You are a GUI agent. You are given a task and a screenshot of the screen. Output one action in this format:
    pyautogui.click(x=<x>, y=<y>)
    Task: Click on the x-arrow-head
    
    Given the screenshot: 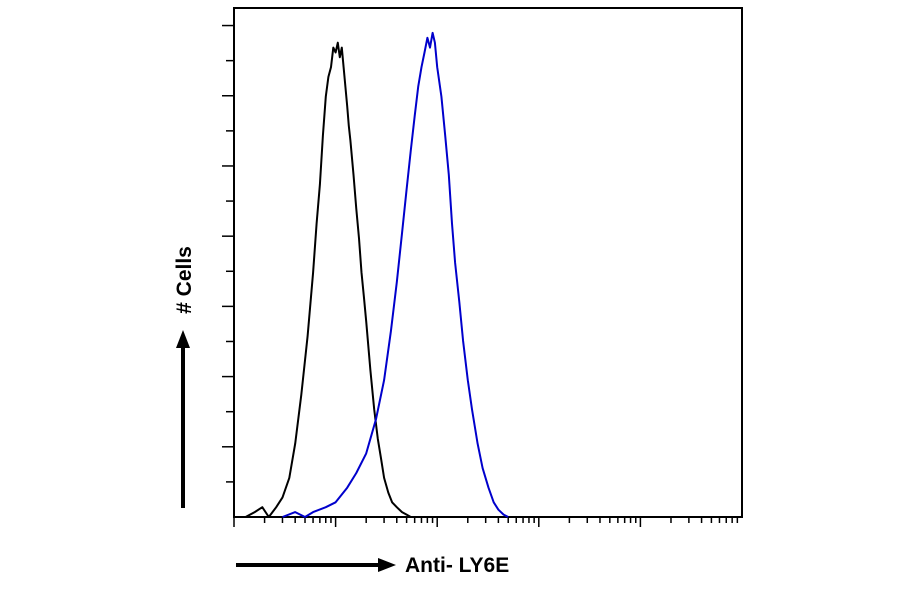 What is the action you would take?
    pyautogui.click(x=387, y=565)
    